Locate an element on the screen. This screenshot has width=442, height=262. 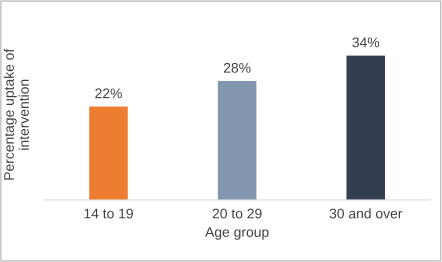
data-label: 22% is located at coordinates (108, 93).